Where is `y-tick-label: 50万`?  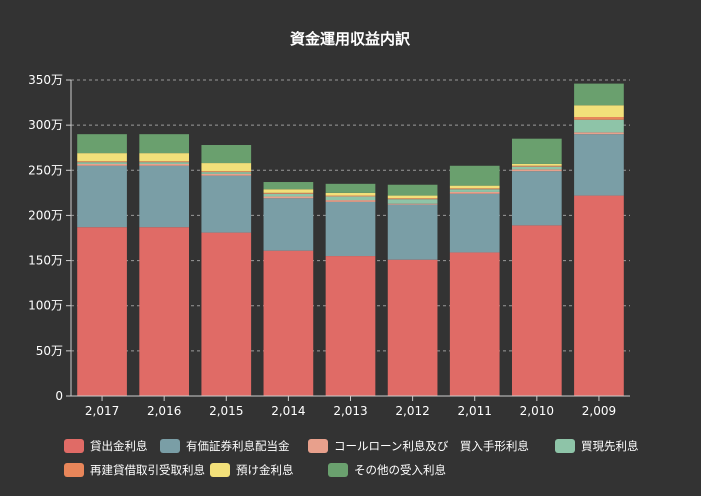 y-tick-label: 50万 is located at coordinates (49, 351).